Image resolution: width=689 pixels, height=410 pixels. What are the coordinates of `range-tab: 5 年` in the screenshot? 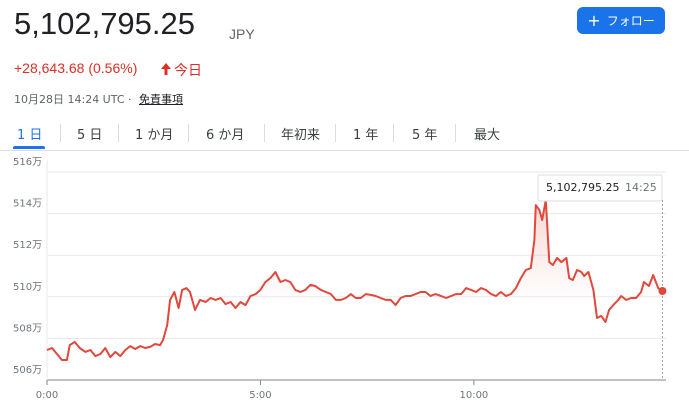 It's located at (425, 135).